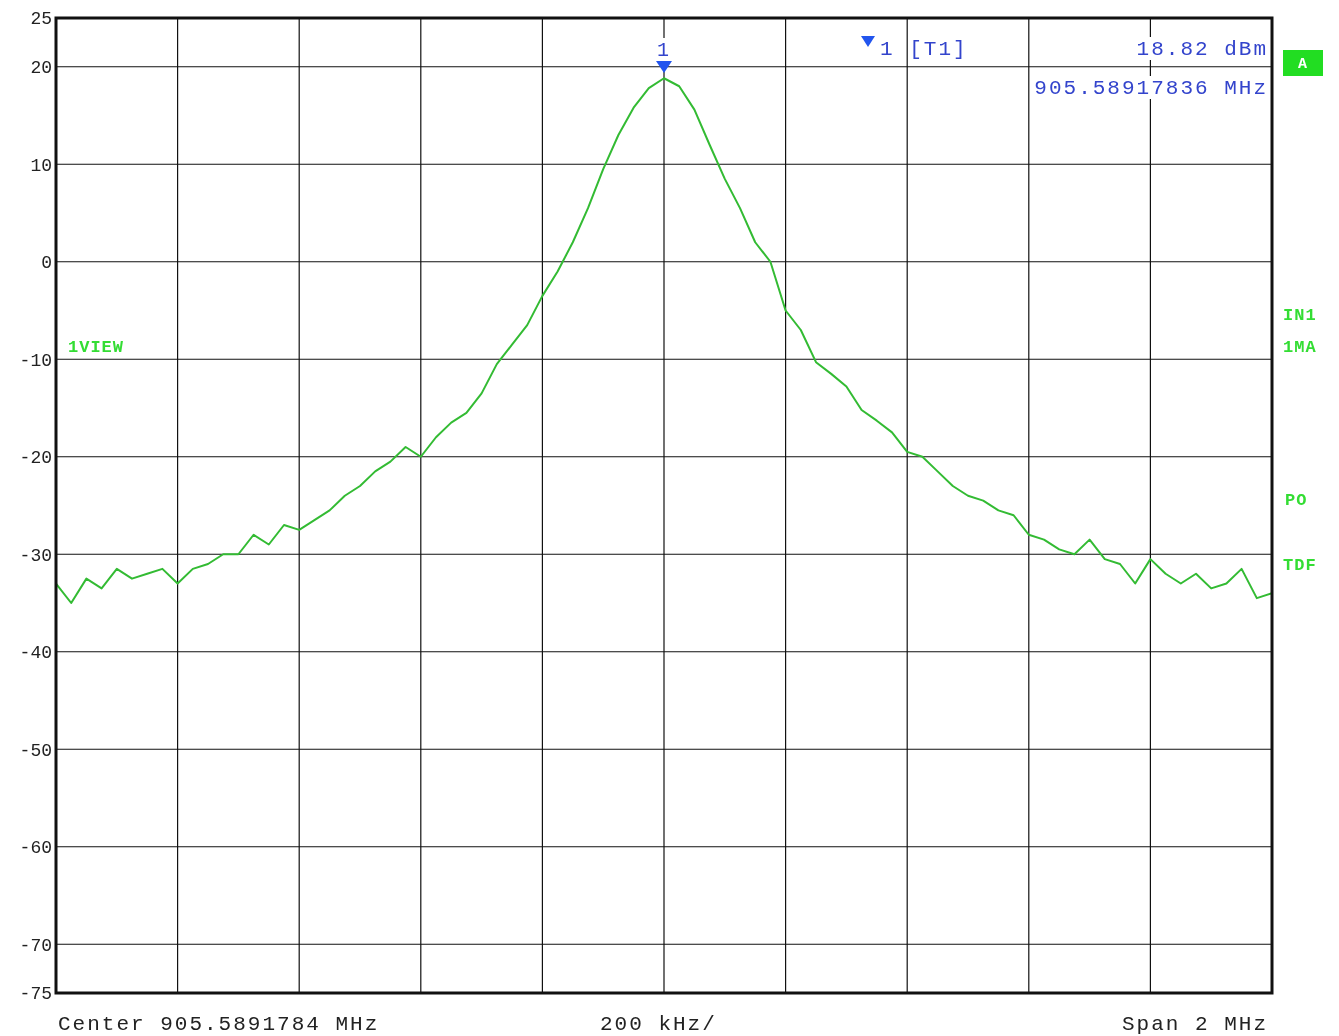 This screenshot has height=1036, width=1339. What do you see at coordinates (1151, 88) in the screenshot?
I see `annotation: 905.58917836 MHz` at bounding box center [1151, 88].